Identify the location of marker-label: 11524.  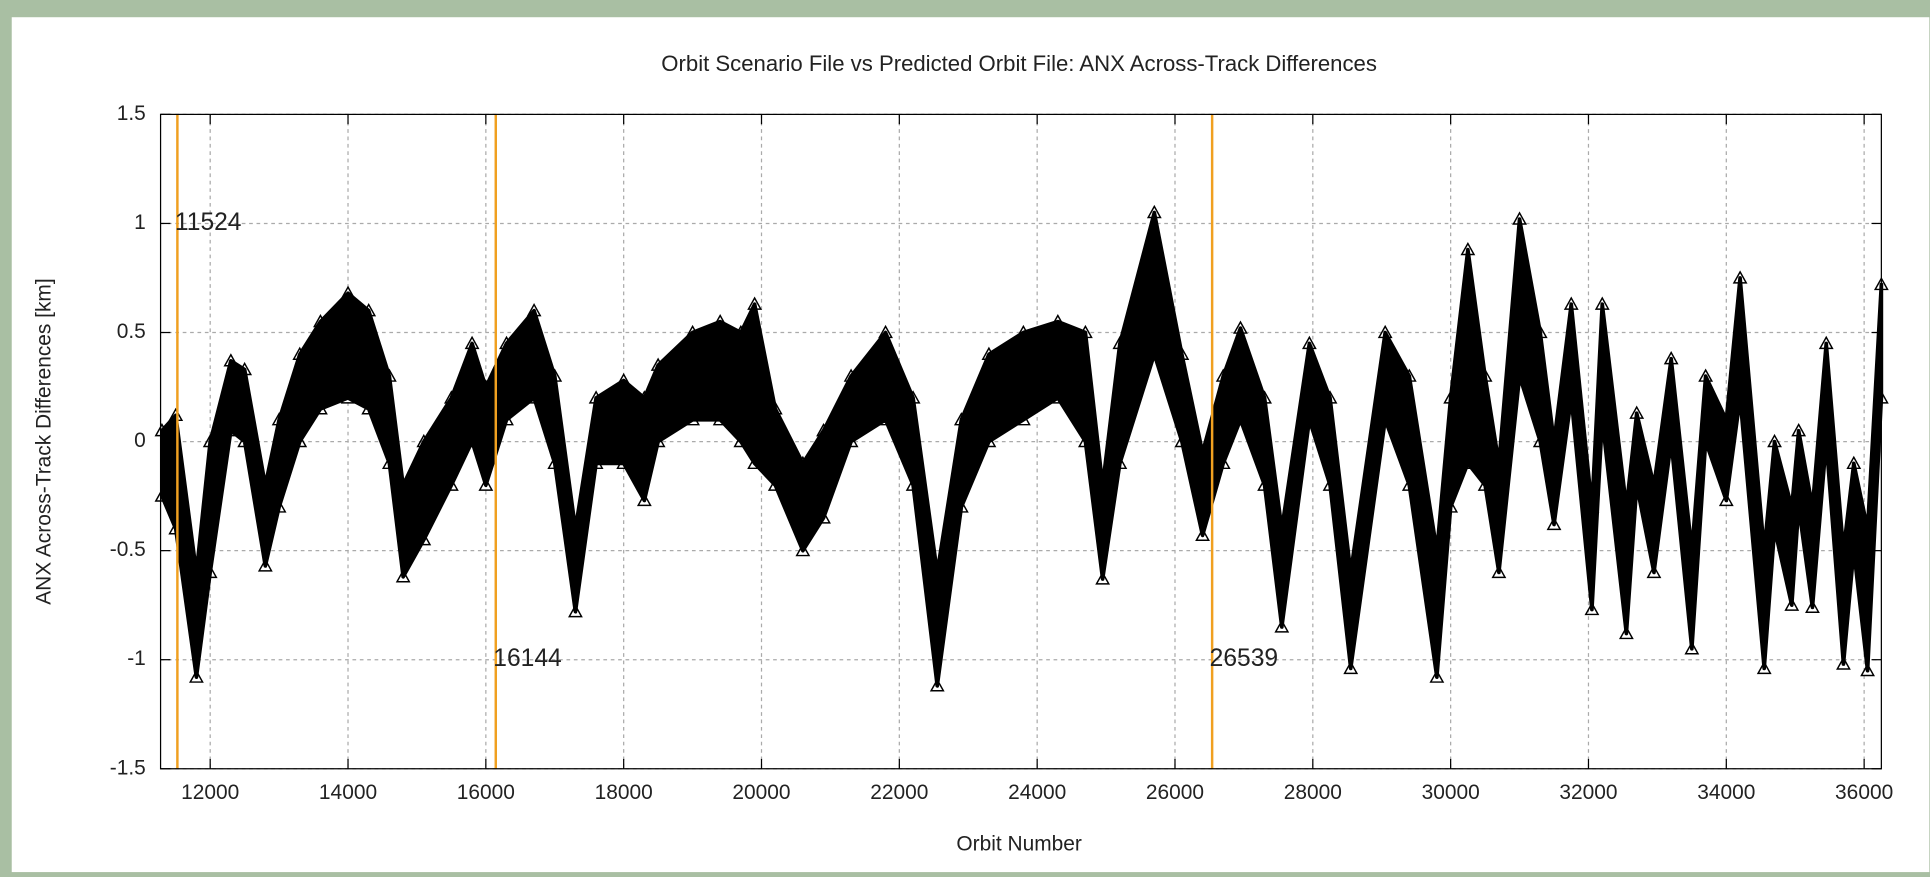
(208, 222).